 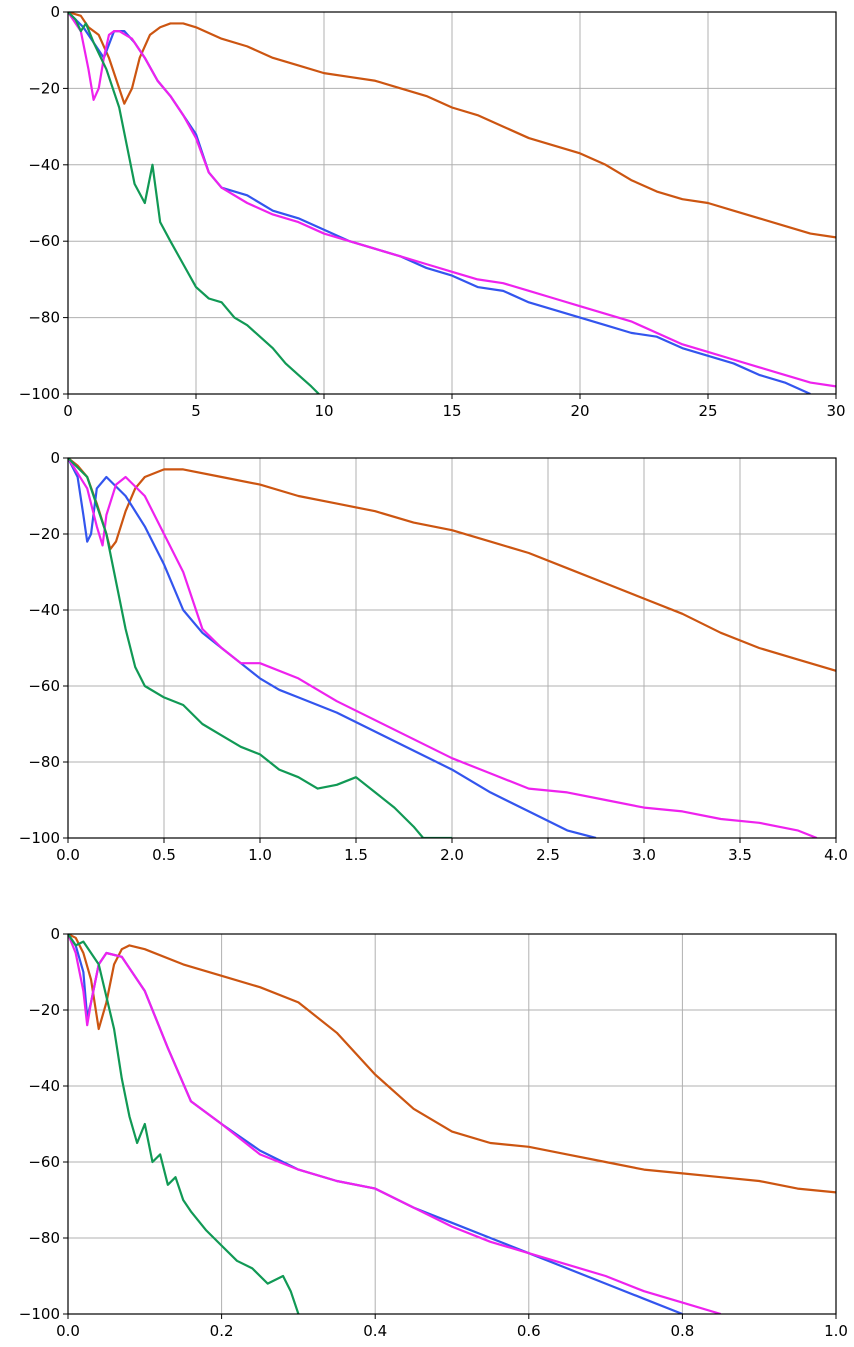 I want to click on x-tick-label: 25, so click(x=707, y=411).